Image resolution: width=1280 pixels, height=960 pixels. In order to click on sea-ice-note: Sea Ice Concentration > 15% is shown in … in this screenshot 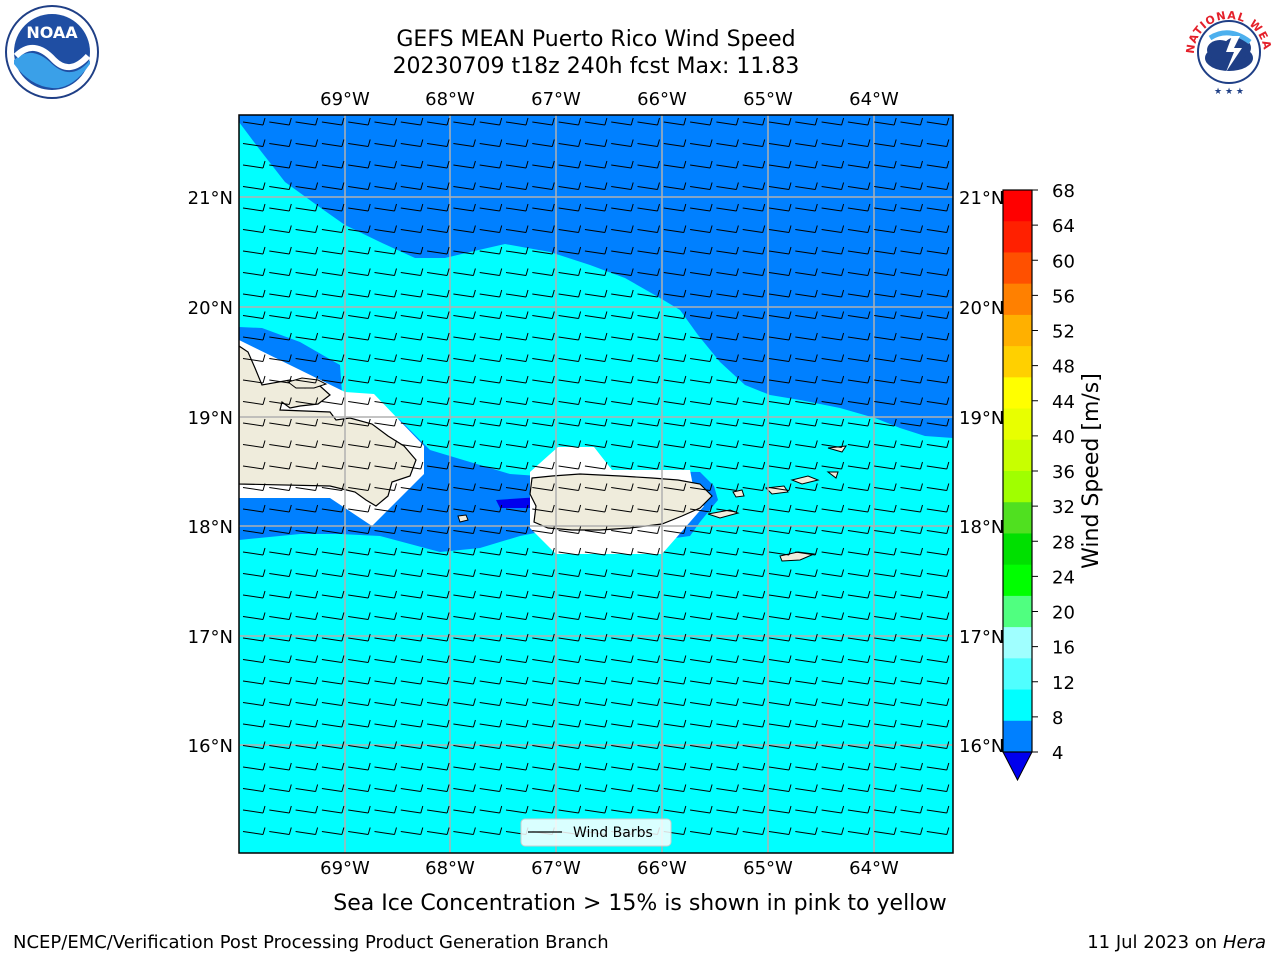, I will do `click(640, 903)`.